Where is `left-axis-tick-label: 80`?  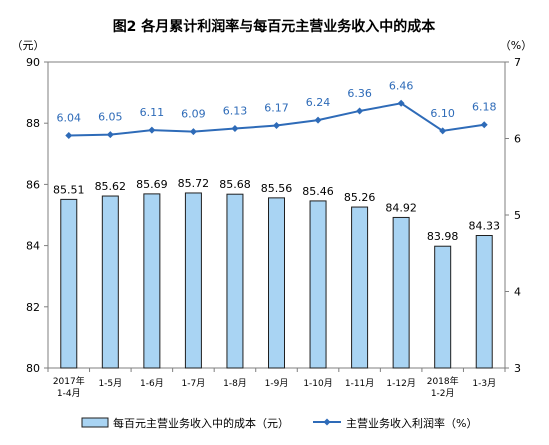
left-axis-tick-label: 80 is located at coordinates (33, 368).